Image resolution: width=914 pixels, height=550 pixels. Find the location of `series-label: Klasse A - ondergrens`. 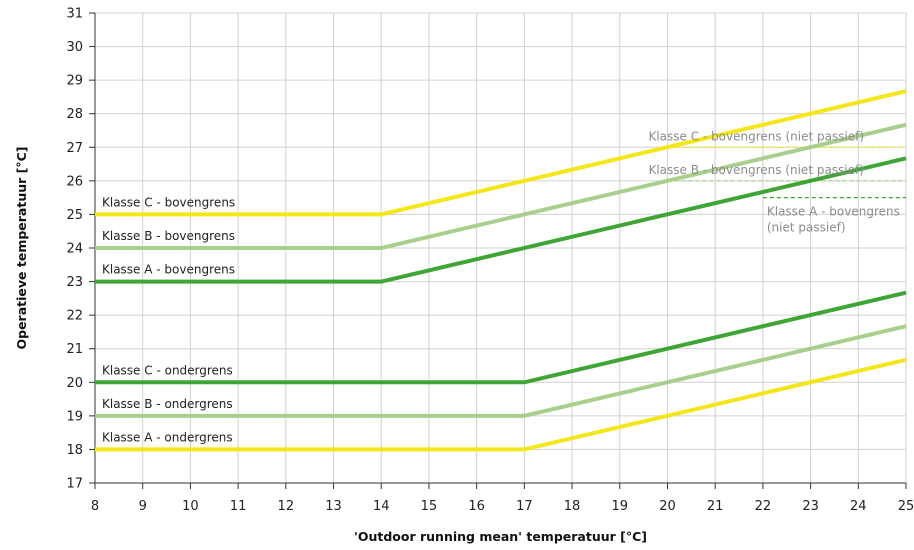

series-label: Klasse A - ondergrens is located at coordinates (167, 437).